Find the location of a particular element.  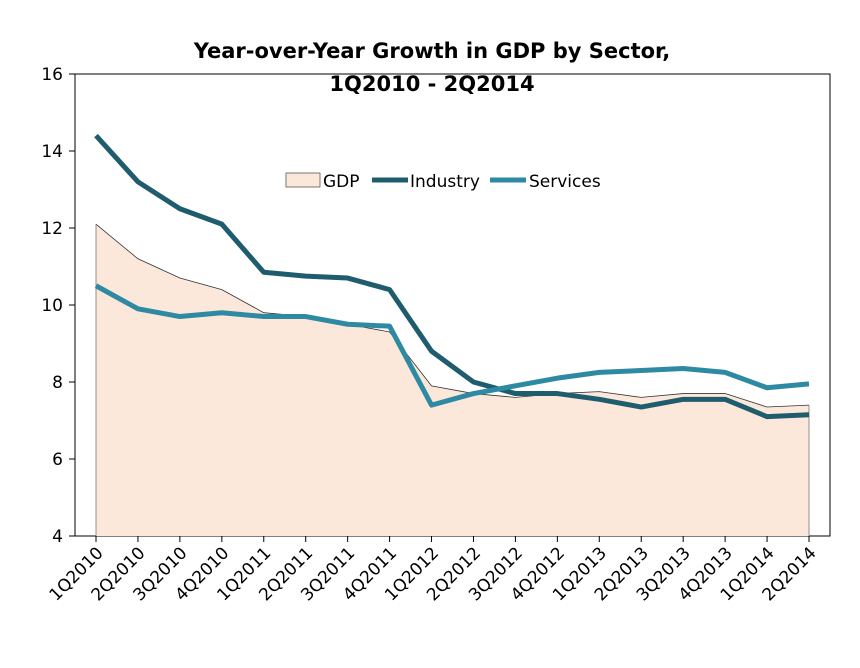

chart-subtitle: 1Q2010 - 2Q2014 is located at coordinates (431, 84).